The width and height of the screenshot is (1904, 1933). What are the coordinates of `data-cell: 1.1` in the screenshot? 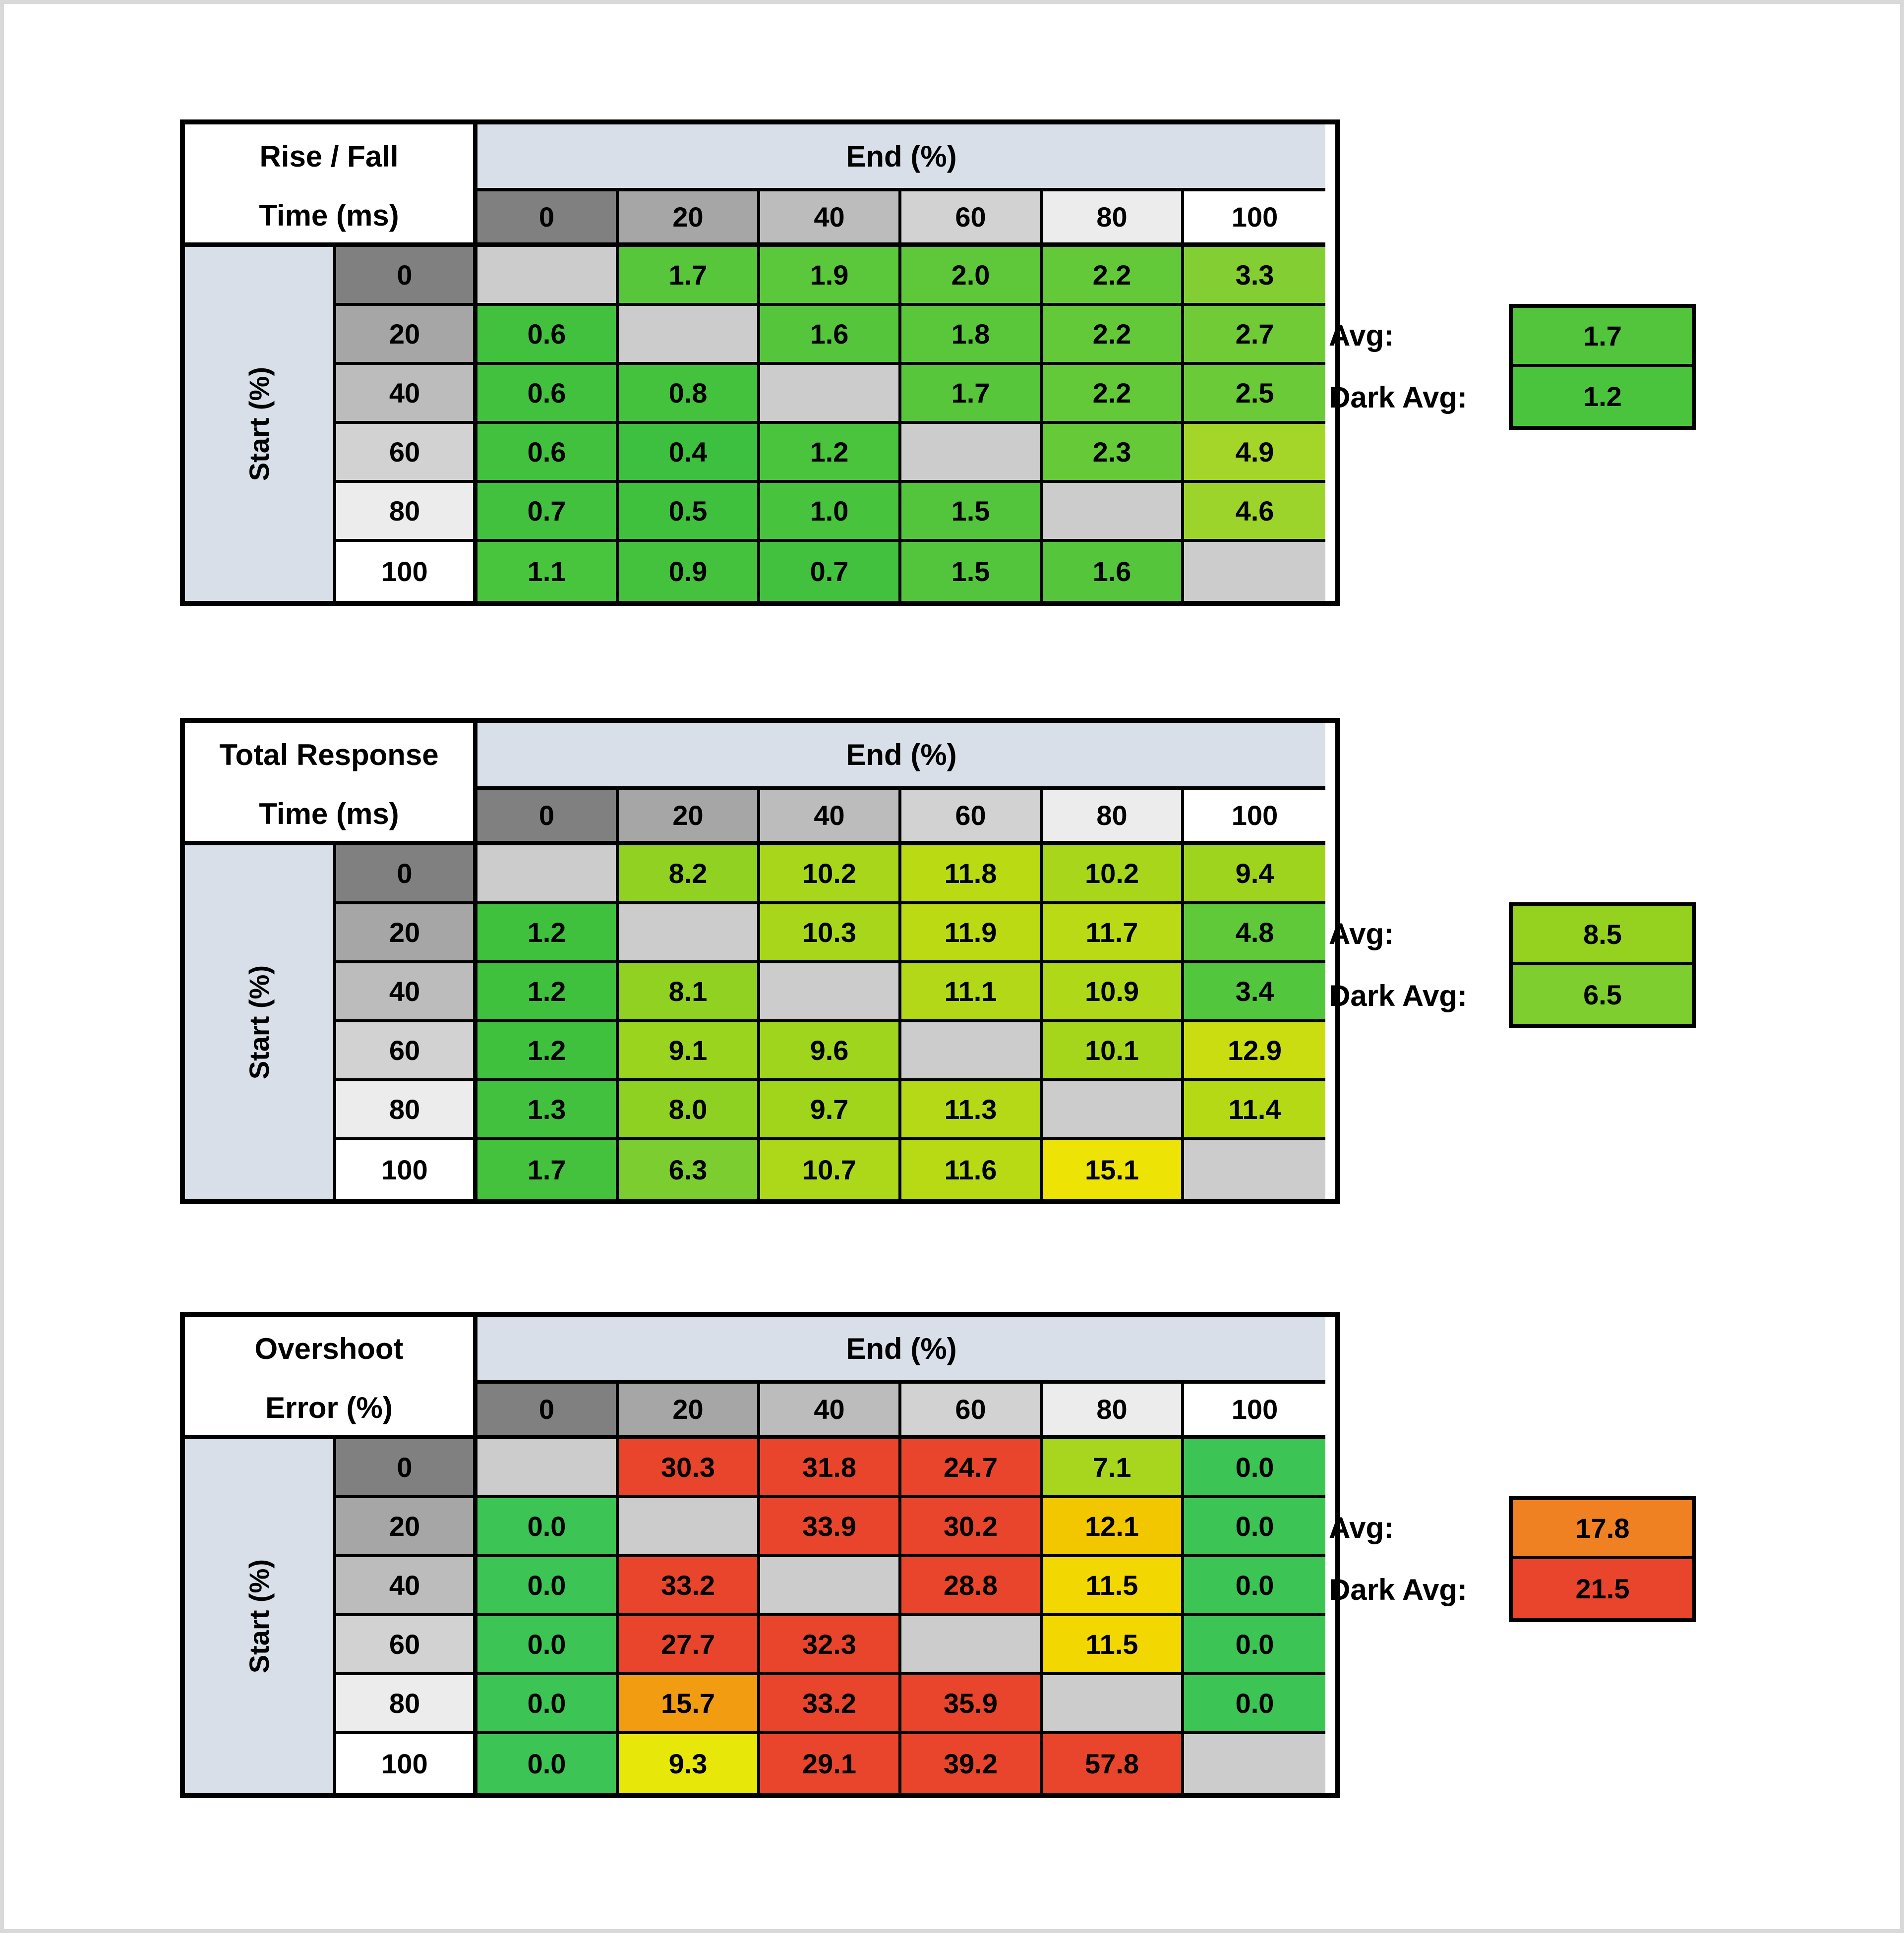 It's located at (548, 571).